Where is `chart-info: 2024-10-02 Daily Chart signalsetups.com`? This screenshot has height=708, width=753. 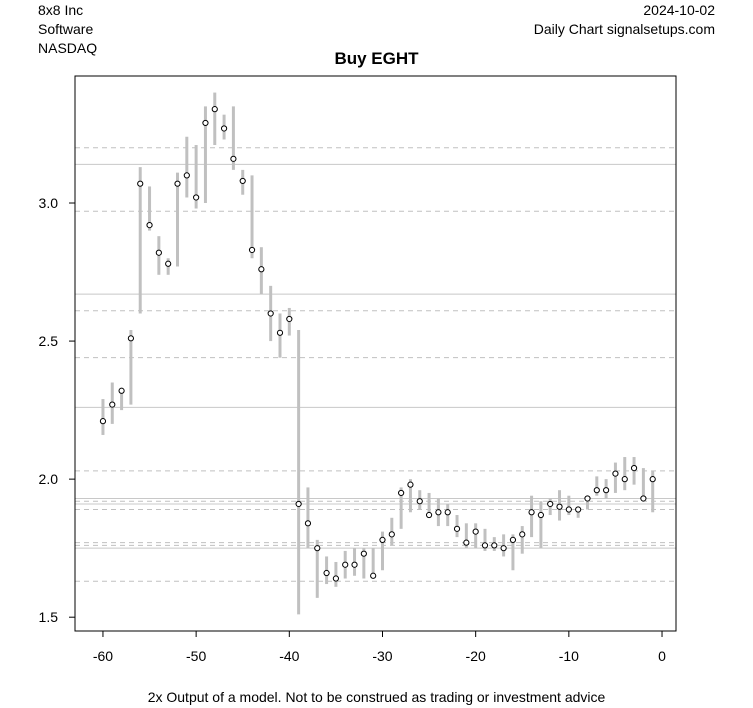
chart-info: 2024-10-02 Daily Chart signalsetups.com is located at coordinates (624, 20).